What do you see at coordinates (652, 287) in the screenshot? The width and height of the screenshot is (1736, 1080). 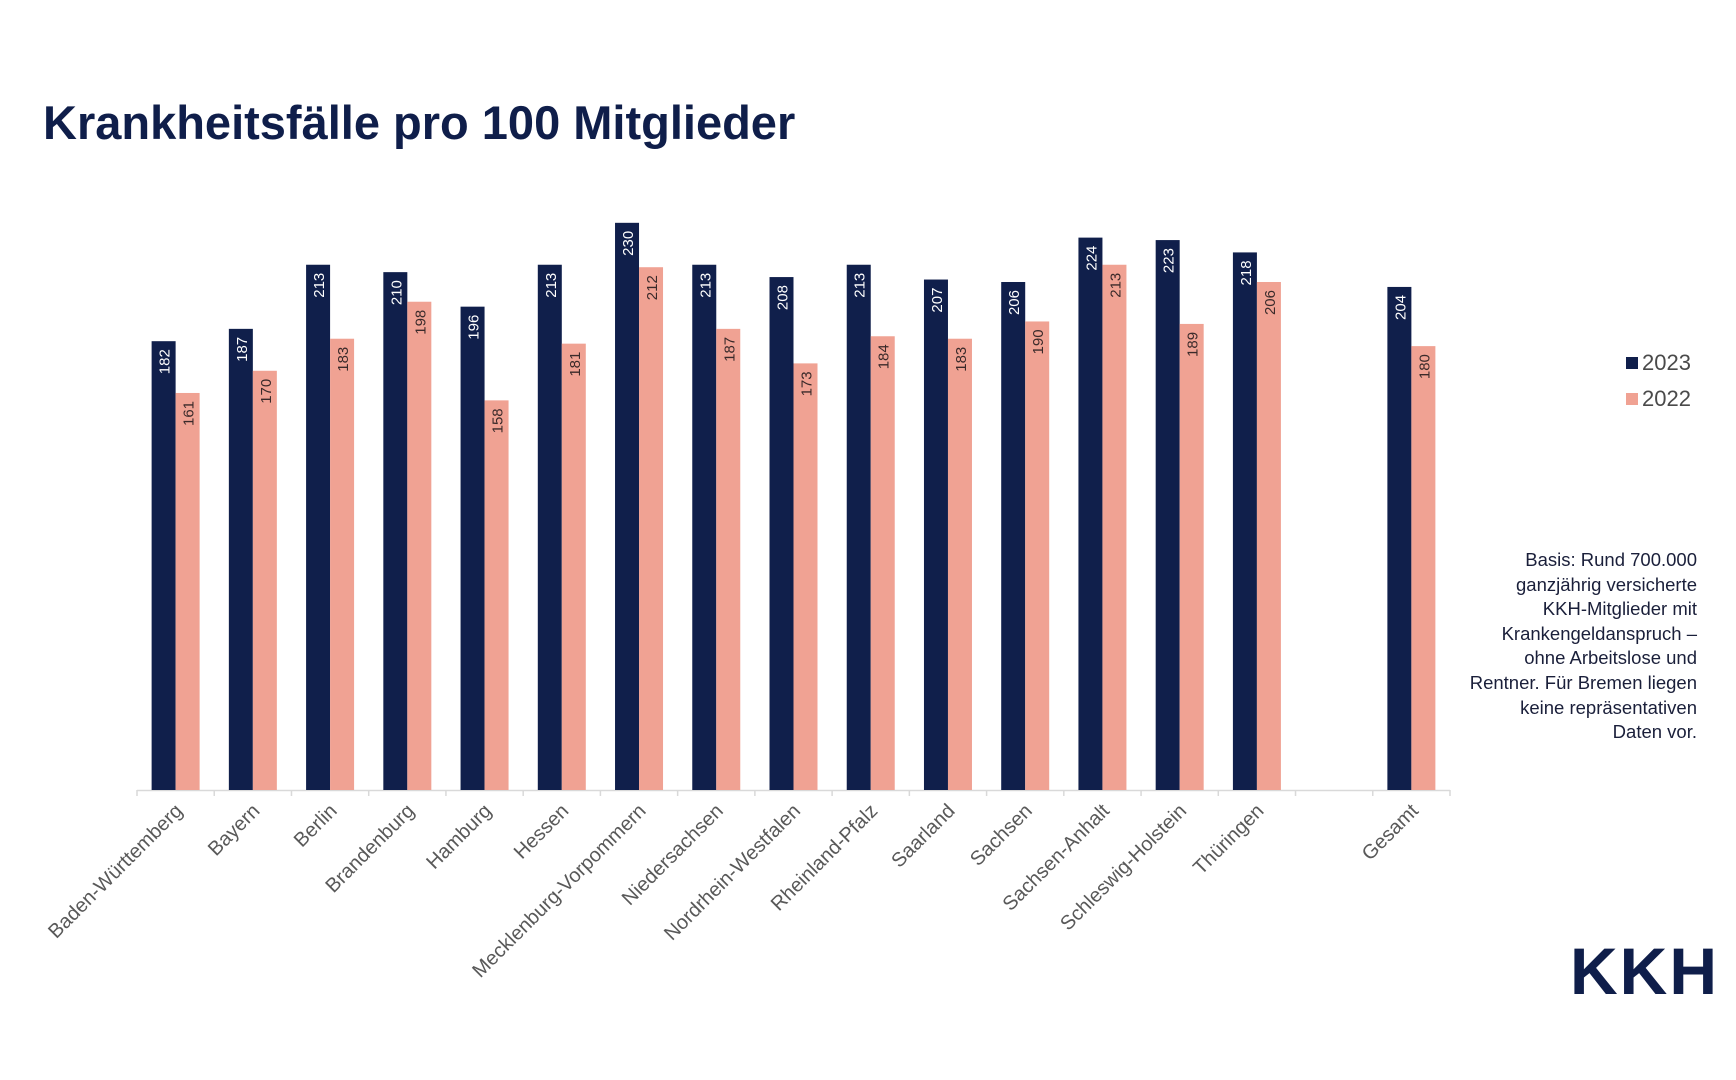 I see `data-label-2022: 212` at bounding box center [652, 287].